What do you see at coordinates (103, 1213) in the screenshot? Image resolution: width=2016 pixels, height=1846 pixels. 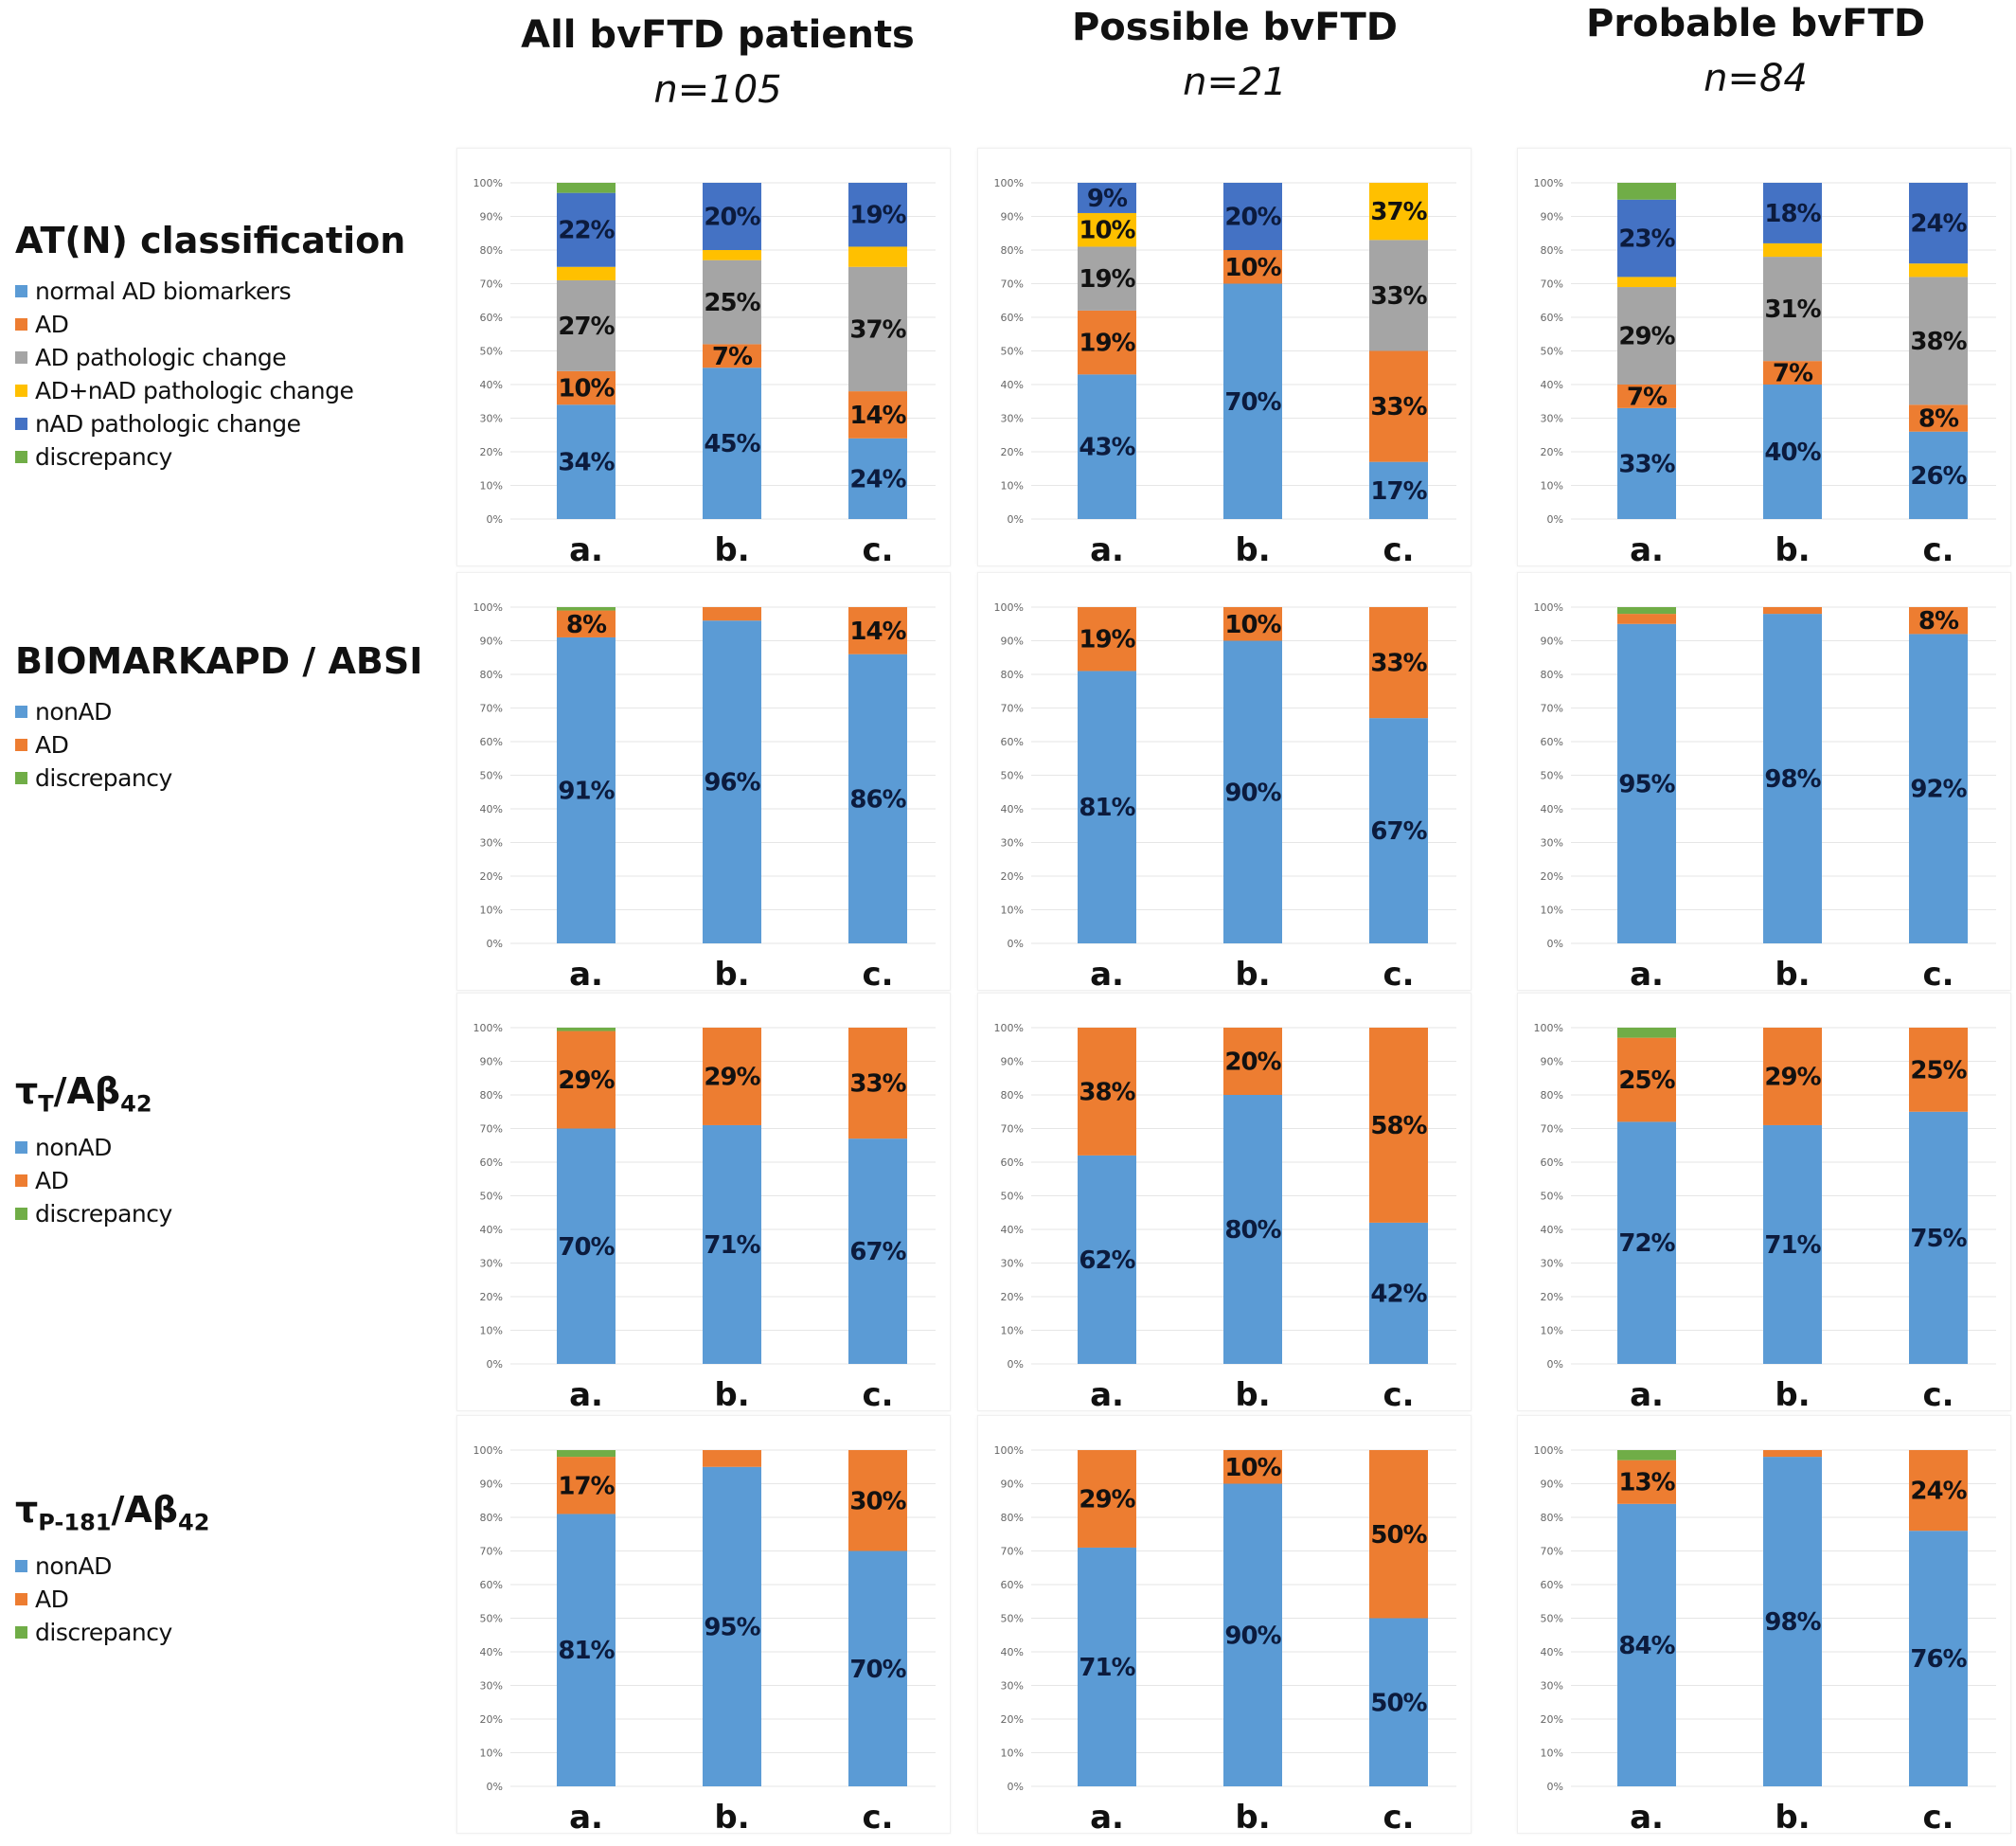 I see `legend-label: discrepancy` at bounding box center [103, 1213].